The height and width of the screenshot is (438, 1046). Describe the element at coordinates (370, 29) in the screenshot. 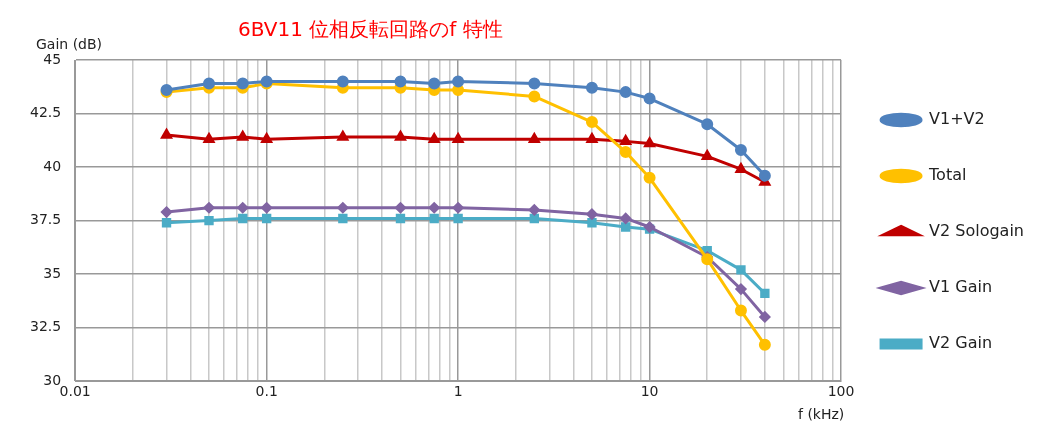

I see `chart-title: 6BV11 位相反転回路のf 特性` at that location.